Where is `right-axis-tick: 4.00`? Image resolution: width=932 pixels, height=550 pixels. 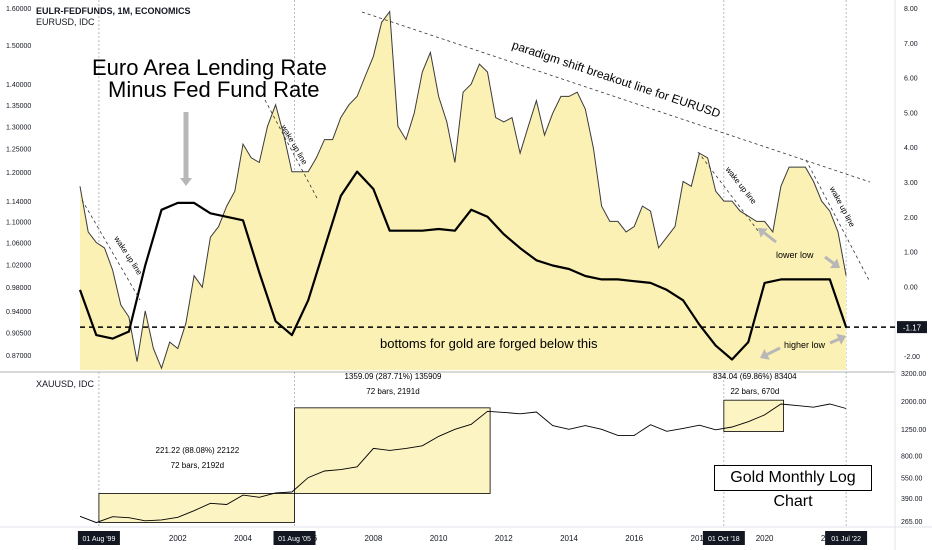
right-axis-tick: 4.00 is located at coordinates (911, 148).